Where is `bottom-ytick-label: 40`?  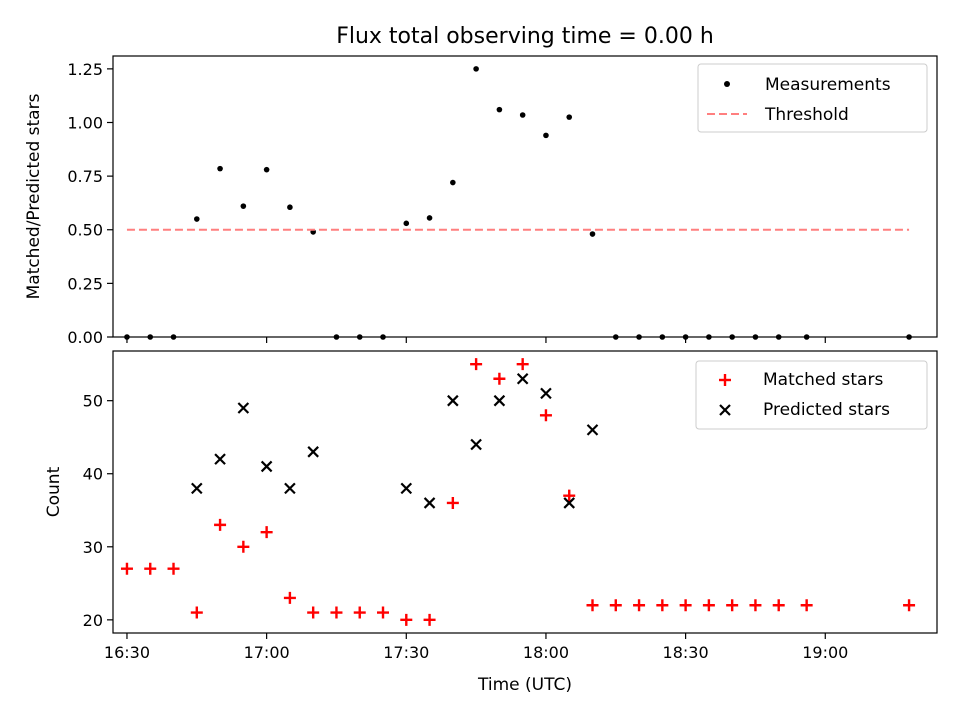 bottom-ytick-label: 40 is located at coordinates (93, 474).